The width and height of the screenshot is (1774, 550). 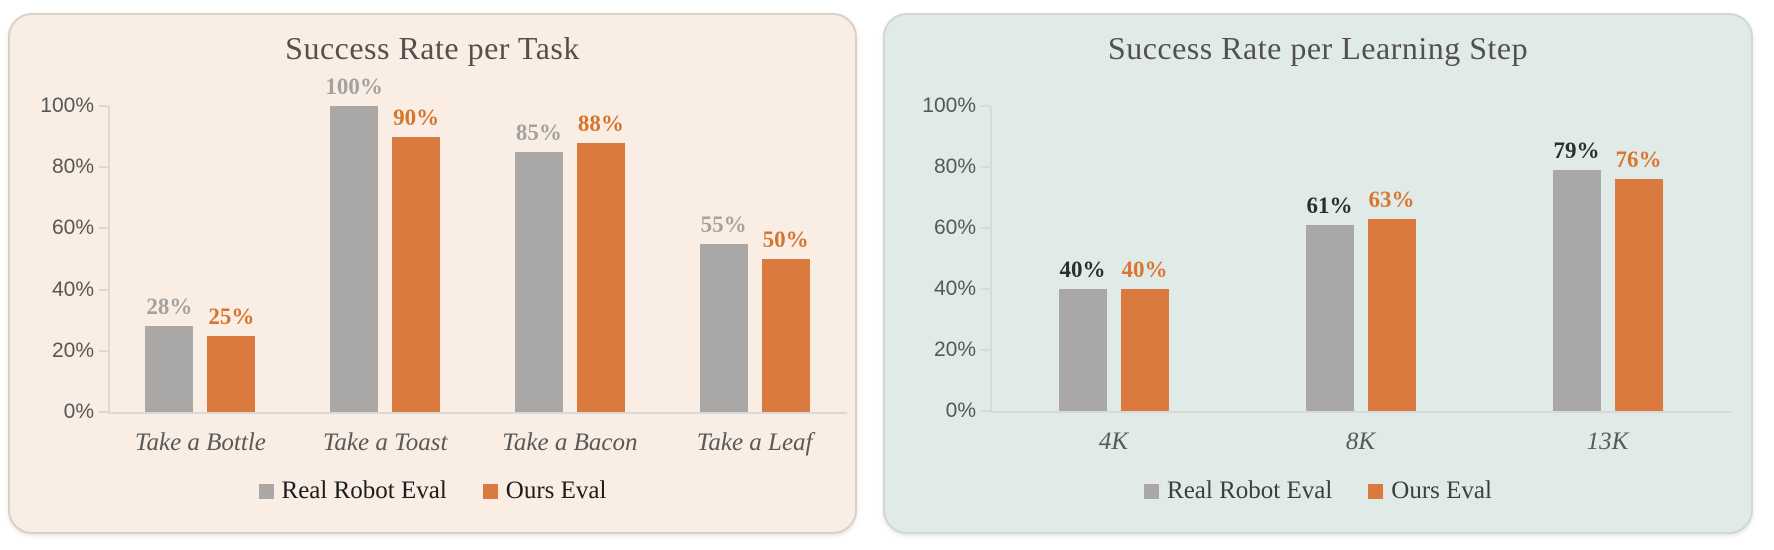 I want to click on bar-value-label: 25%, so click(x=231, y=316).